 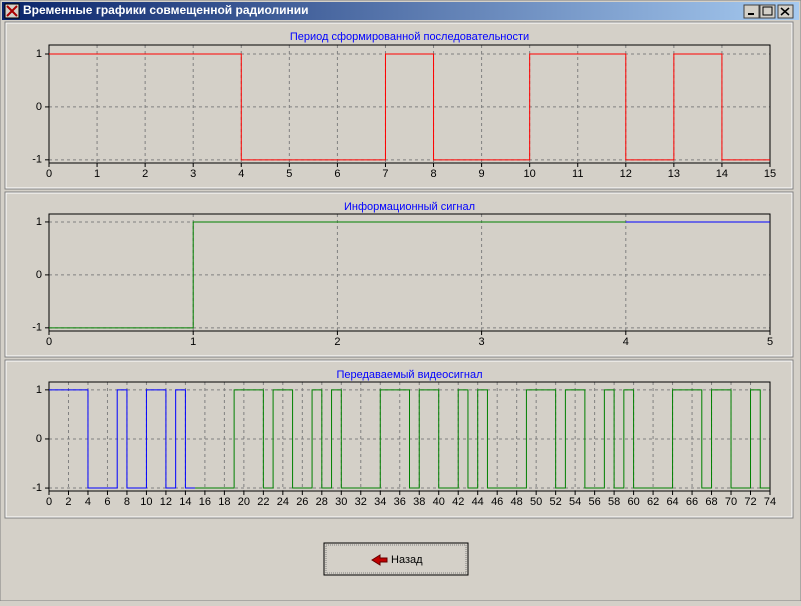 What do you see at coordinates (458, 502) in the screenshot?
I see `x-tick-label: 42` at bounding box center [458, 502].